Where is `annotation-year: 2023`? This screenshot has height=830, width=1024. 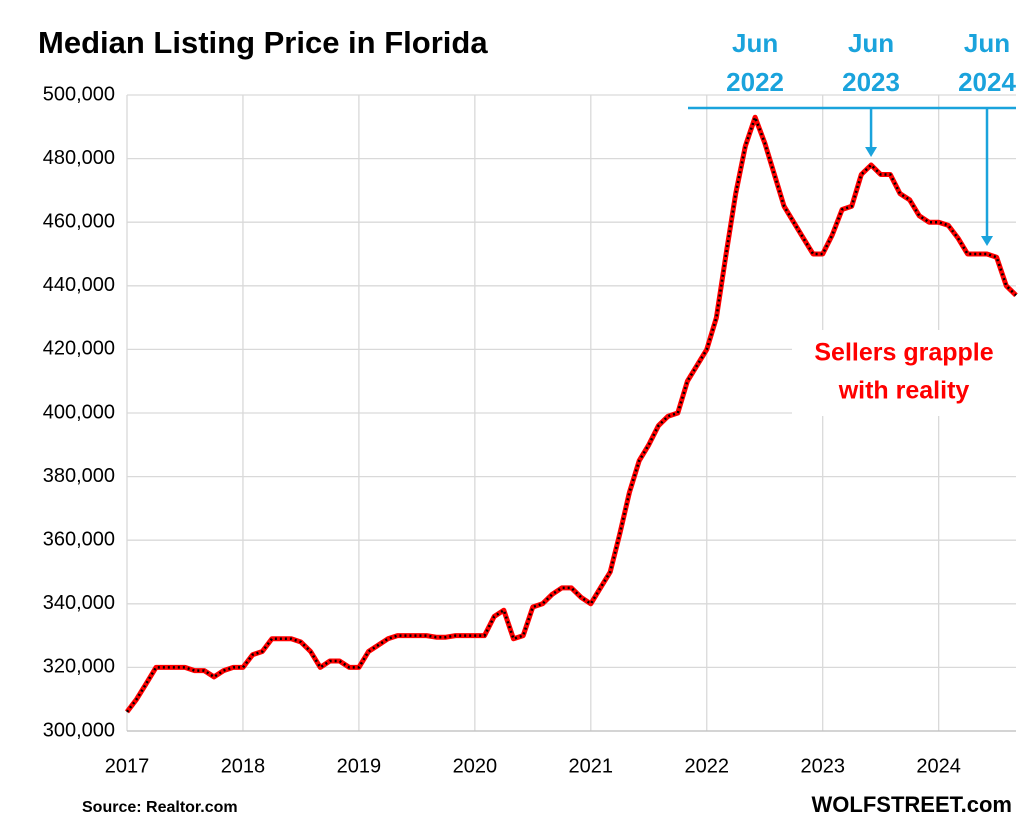
annotation-year: 2023 is located at coordinates (871, 82).